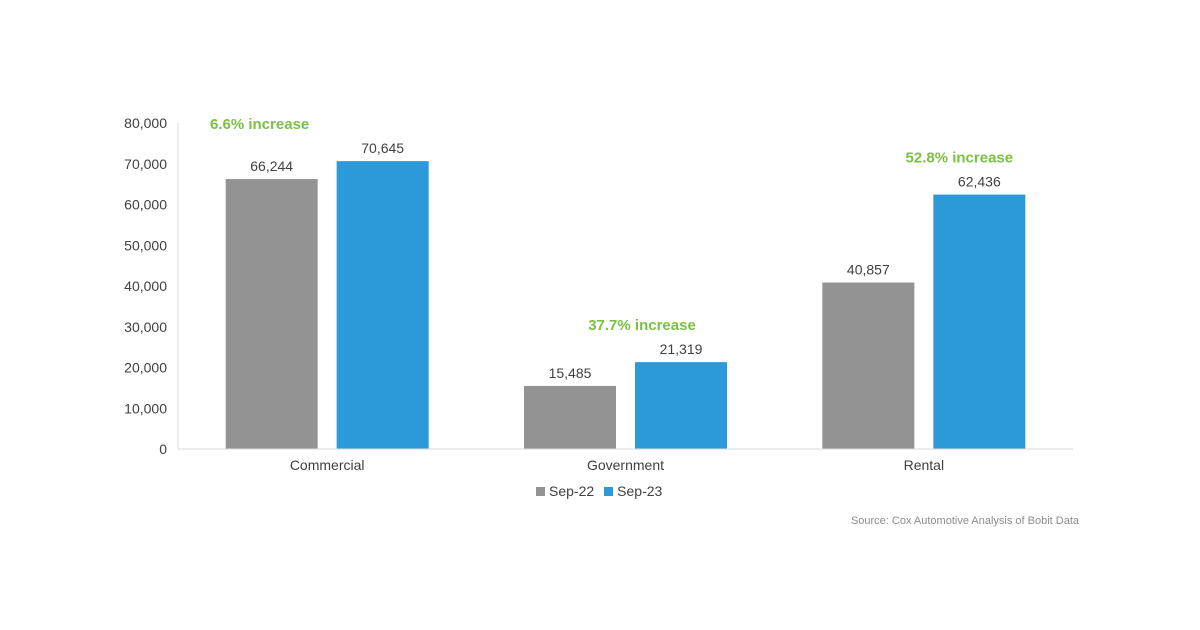  What do you see at coordinates (868, 365) in the screenshot?
I see `bar-sep-22-rental` at bounding box center [868, 365].